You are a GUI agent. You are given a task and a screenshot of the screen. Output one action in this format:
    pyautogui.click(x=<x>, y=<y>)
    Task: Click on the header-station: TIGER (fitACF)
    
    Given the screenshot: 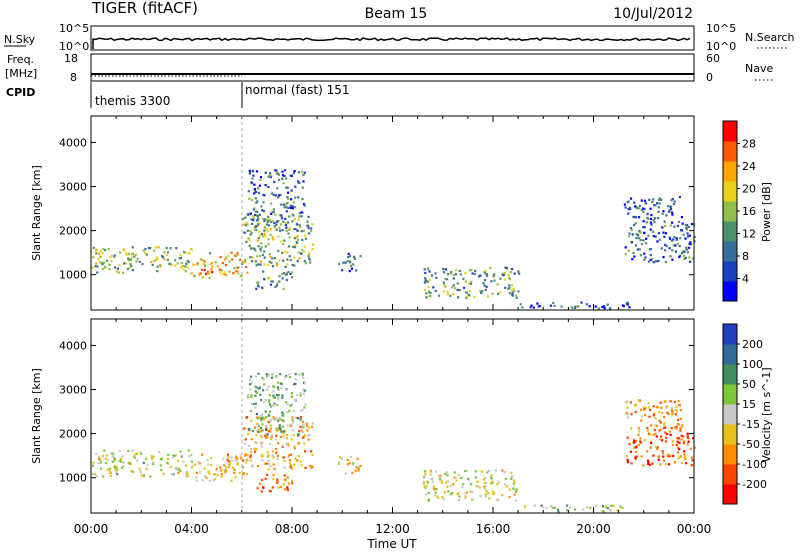 What is the action you would take?
    pyautogui.click(x=144, y=8)
    